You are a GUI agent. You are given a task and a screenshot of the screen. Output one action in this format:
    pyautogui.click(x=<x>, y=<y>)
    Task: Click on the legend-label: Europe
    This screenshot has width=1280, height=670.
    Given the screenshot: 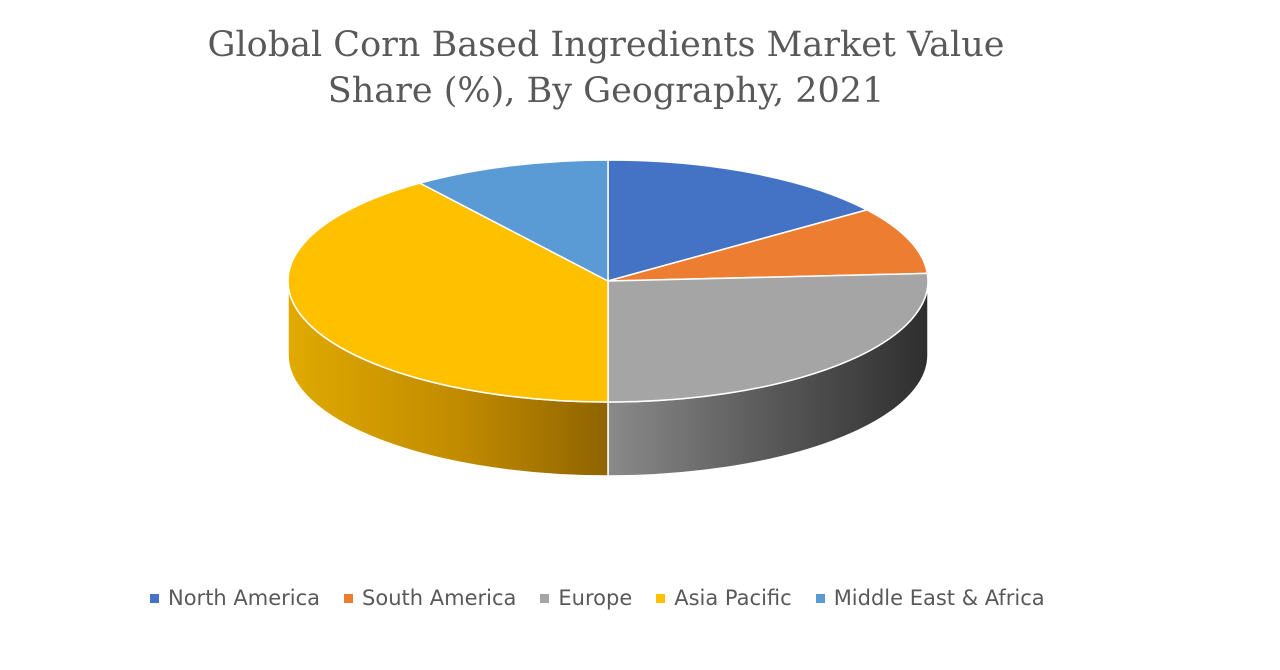 What is the action you would take?
    pyautogui.click(x=595, y=598)
    